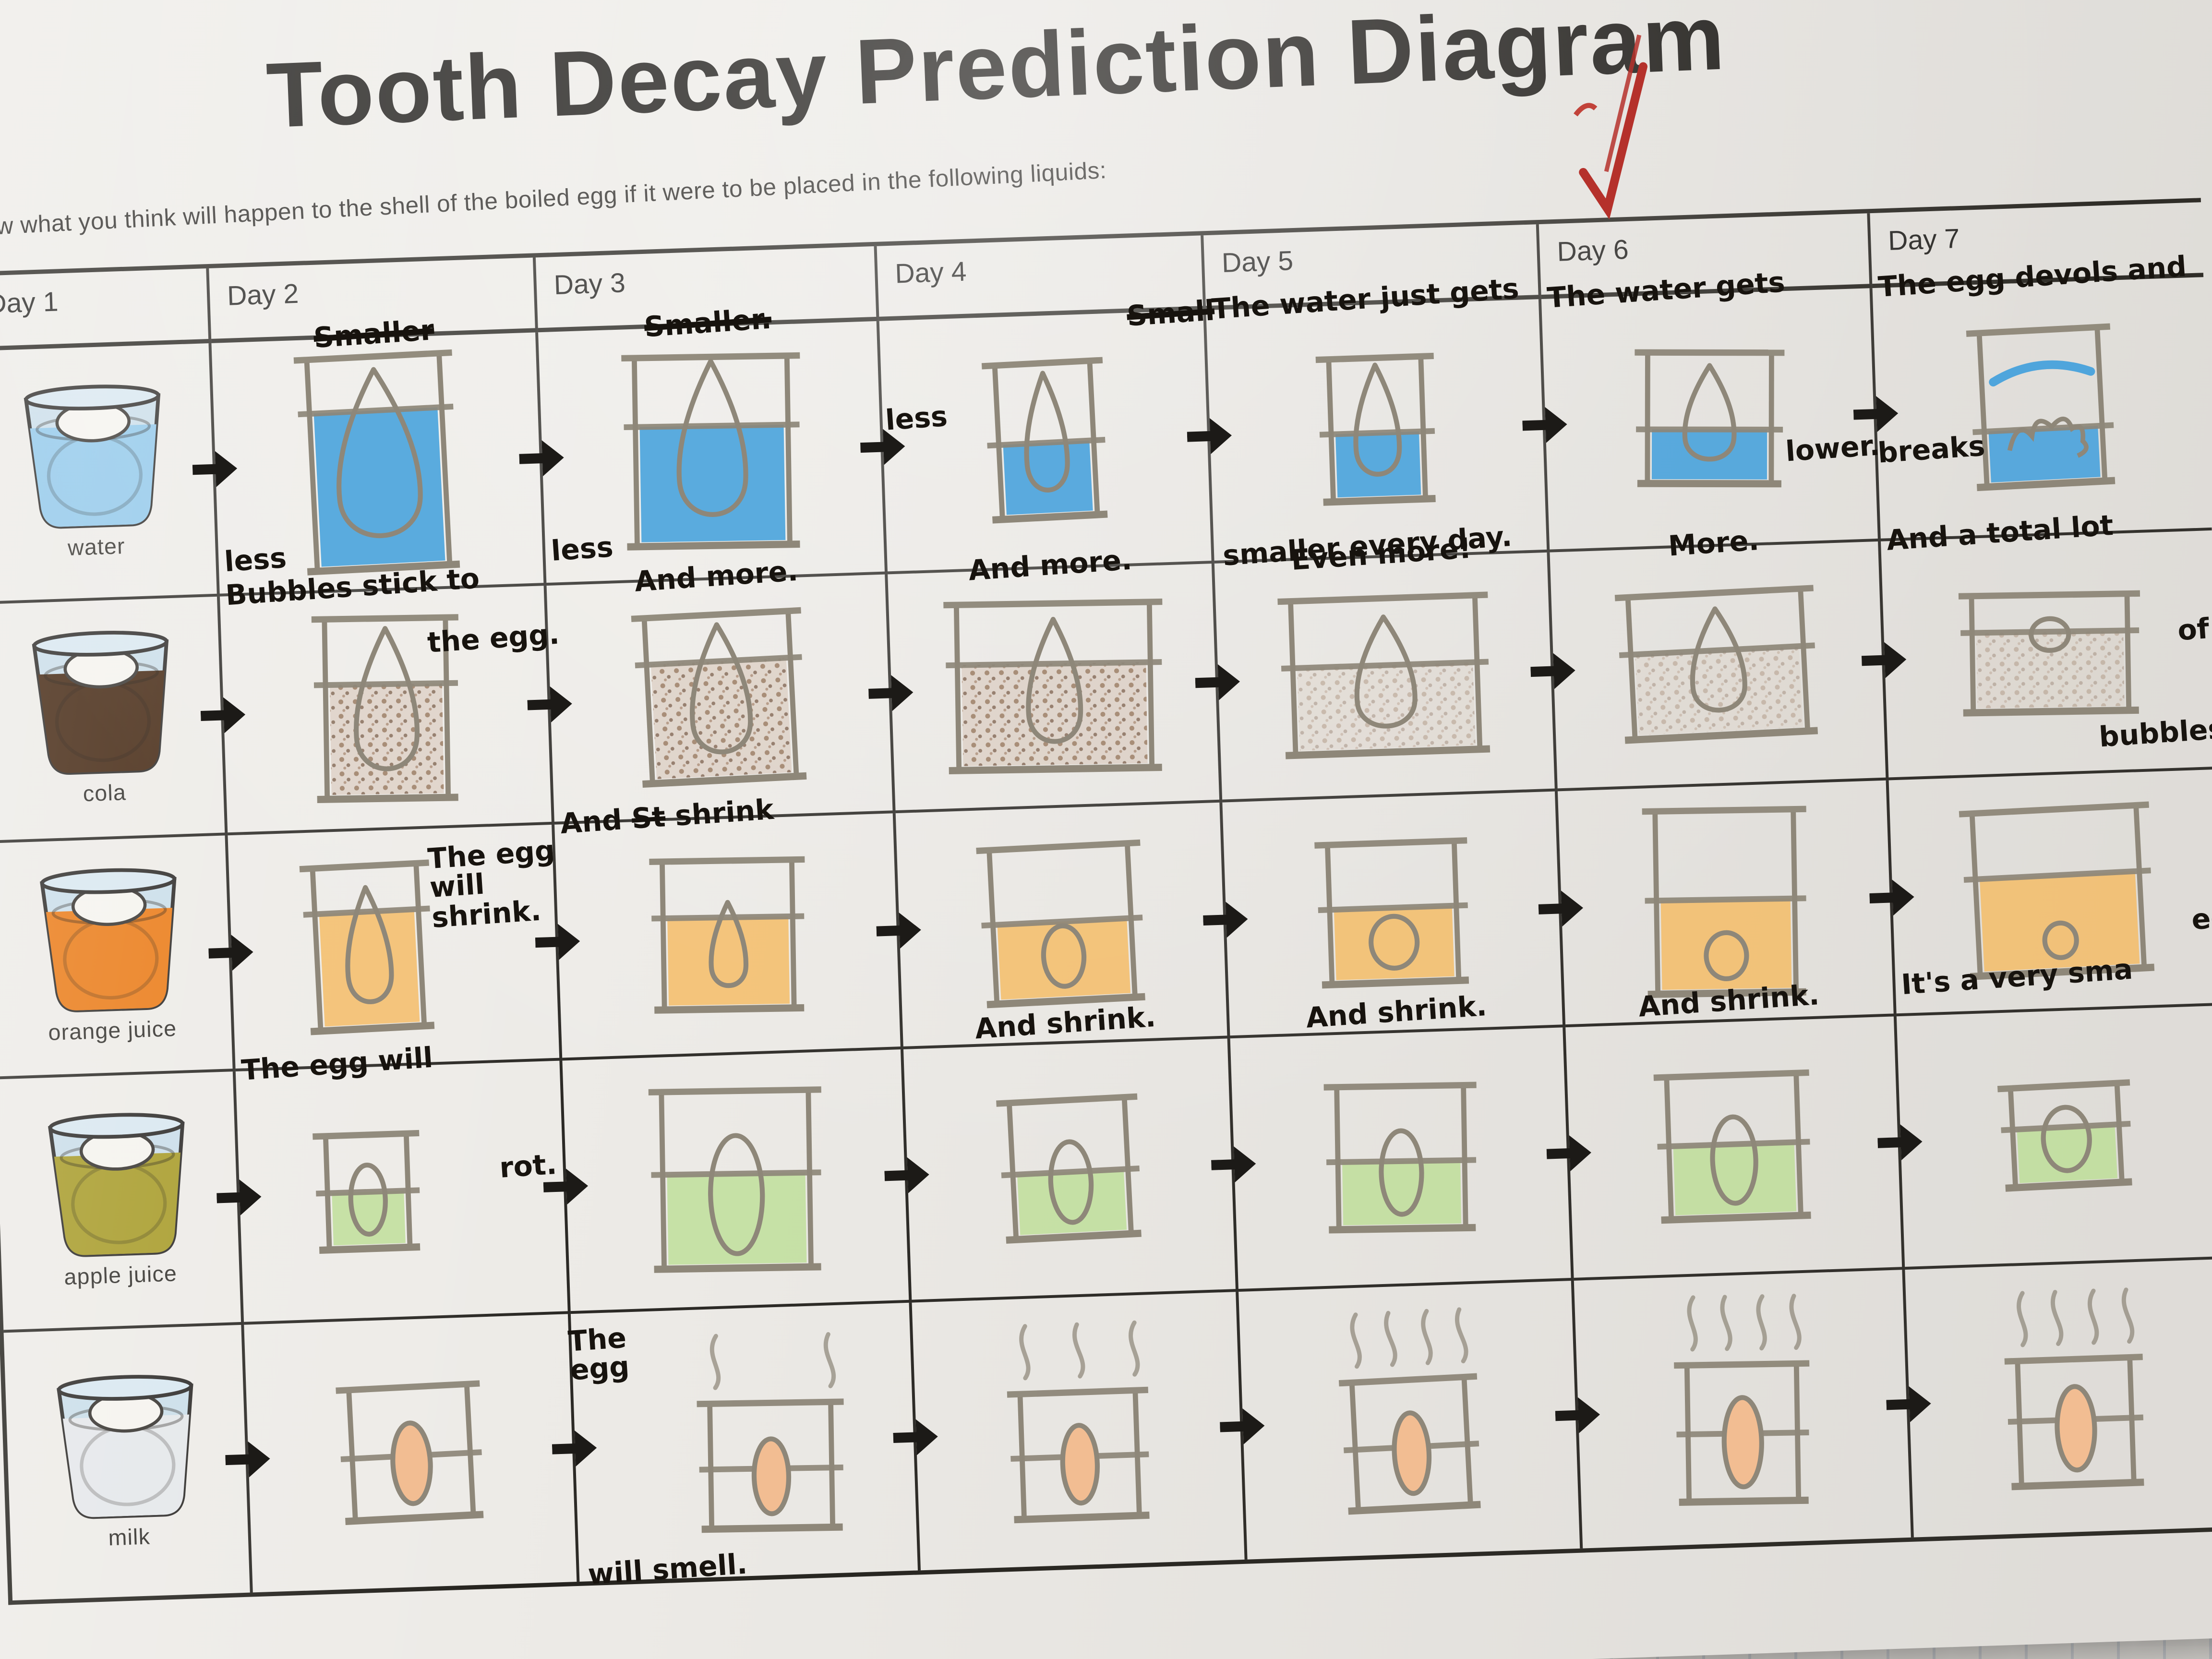 The image size is (2212, 1659). Describe the element at coordinates (2201, 919) in the screenshot. I see `handwritten-note: eg` at that location.